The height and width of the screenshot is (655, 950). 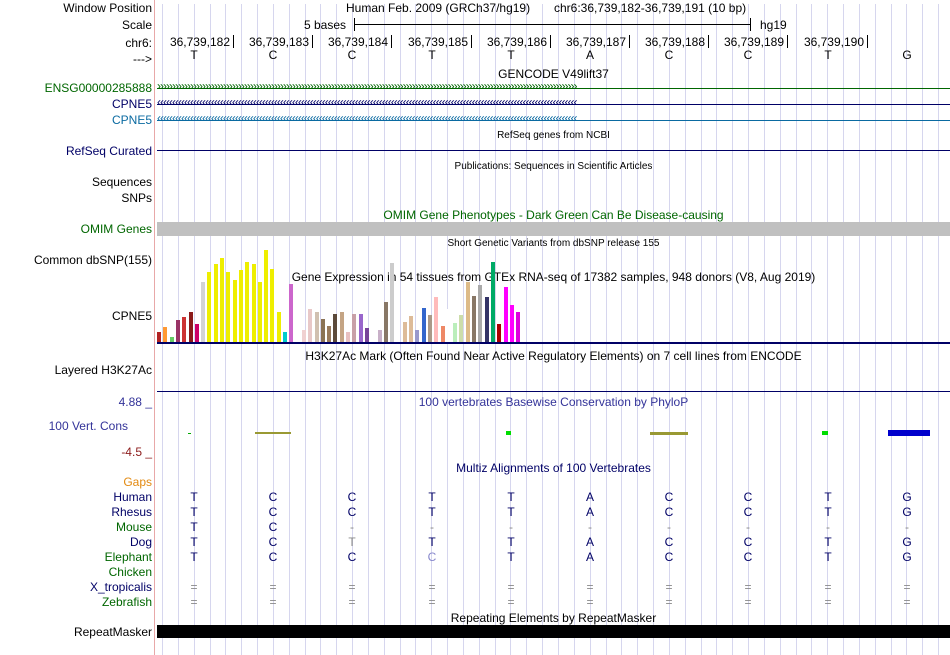 What do you see at coordinates (516, 42) in the screenshot?
I see `ruler-position: 36,739,186` at bounding box center [516, 42].